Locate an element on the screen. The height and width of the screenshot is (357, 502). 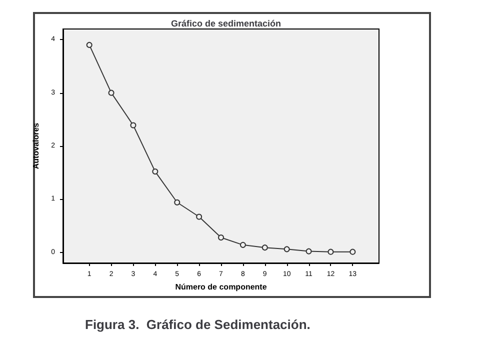
chart-title: Gráfico de sedimentación is located at coordinates (226, 23).